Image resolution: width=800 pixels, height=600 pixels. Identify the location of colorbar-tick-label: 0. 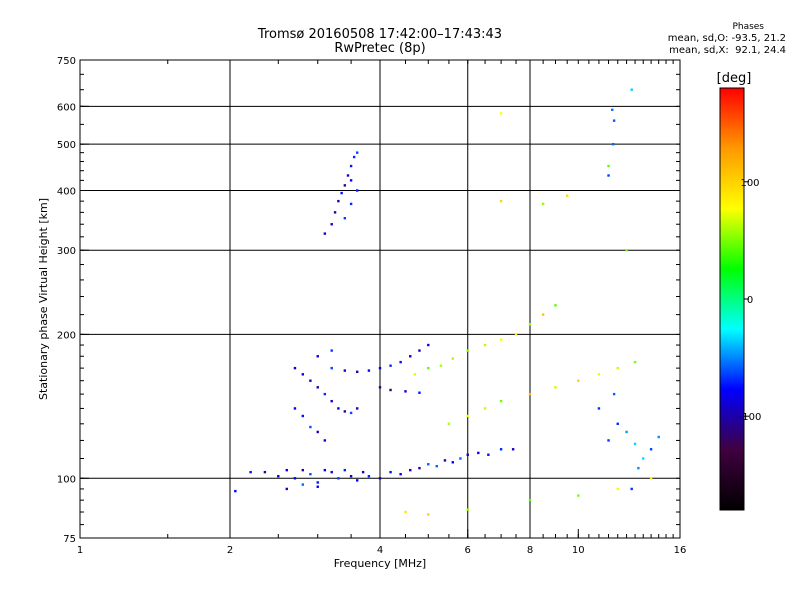
(750, 300).